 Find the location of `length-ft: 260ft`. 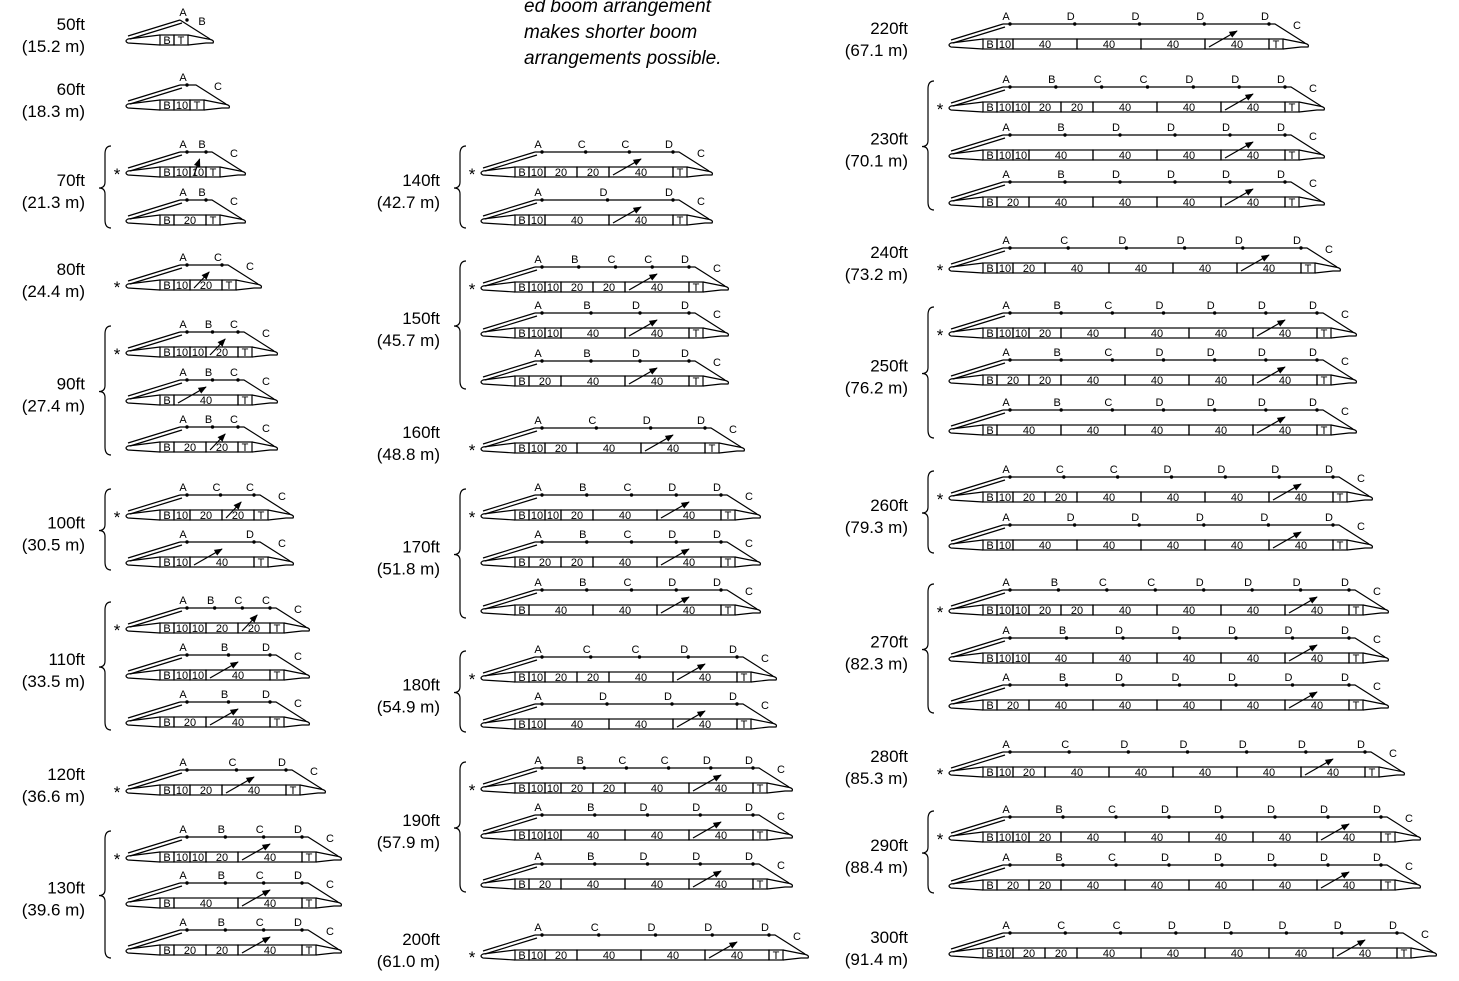

length-ft: 260ft is located at coordinates (889, 505).